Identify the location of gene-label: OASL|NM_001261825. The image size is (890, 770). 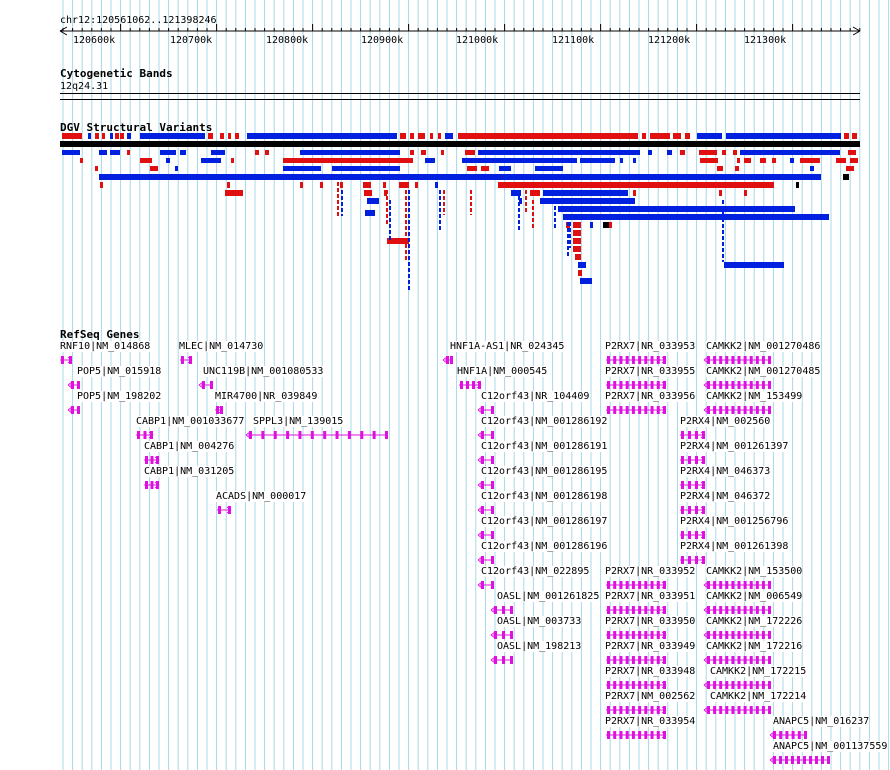
(548, 596).